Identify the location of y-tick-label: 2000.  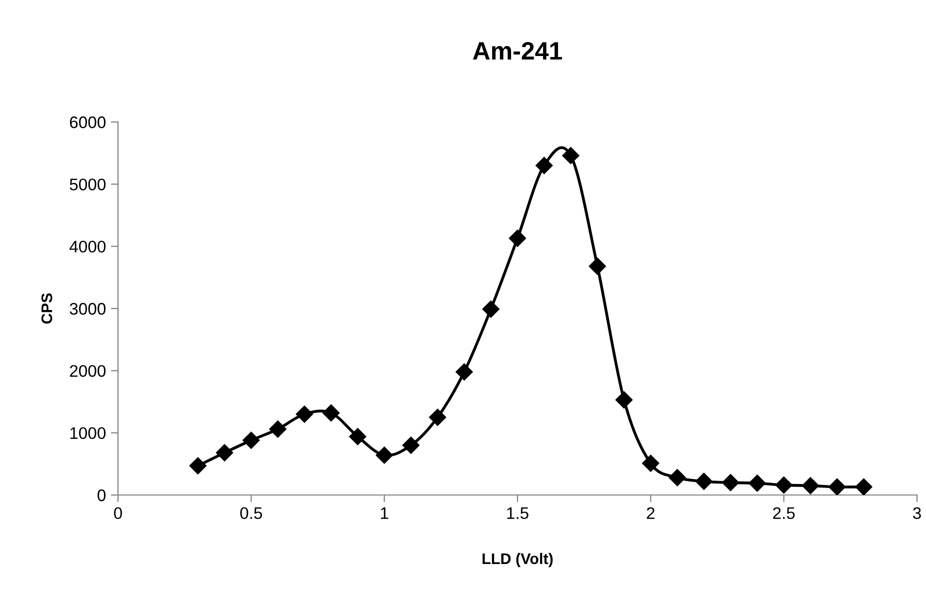
(88, 371).